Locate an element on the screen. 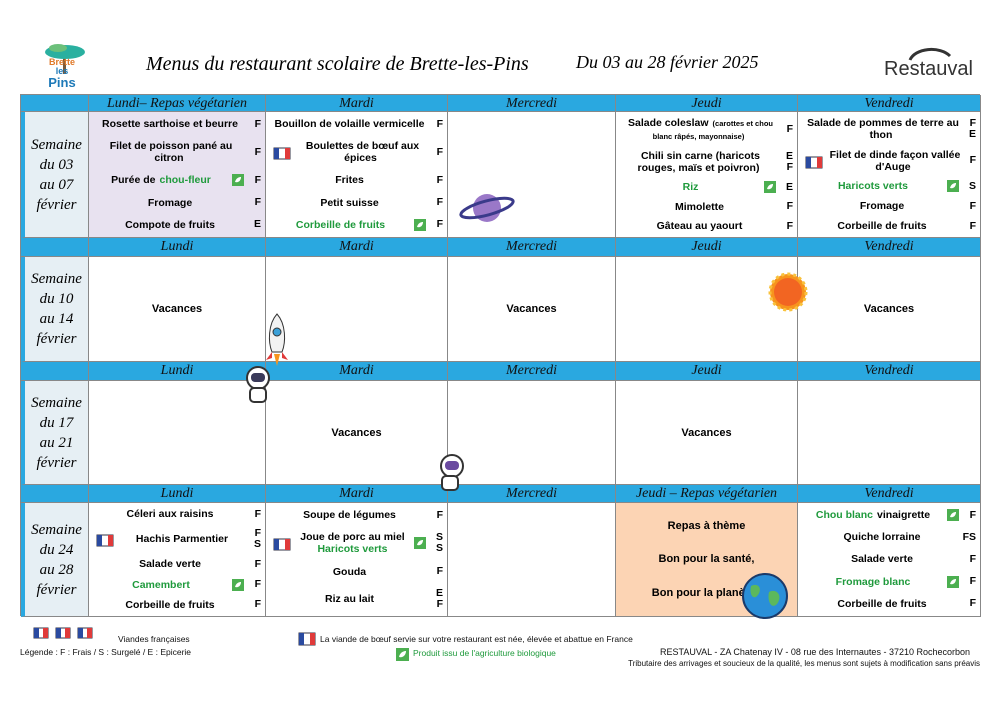 The image size is (1000, 707). origin-code: S is located at coordinates (439, 537).